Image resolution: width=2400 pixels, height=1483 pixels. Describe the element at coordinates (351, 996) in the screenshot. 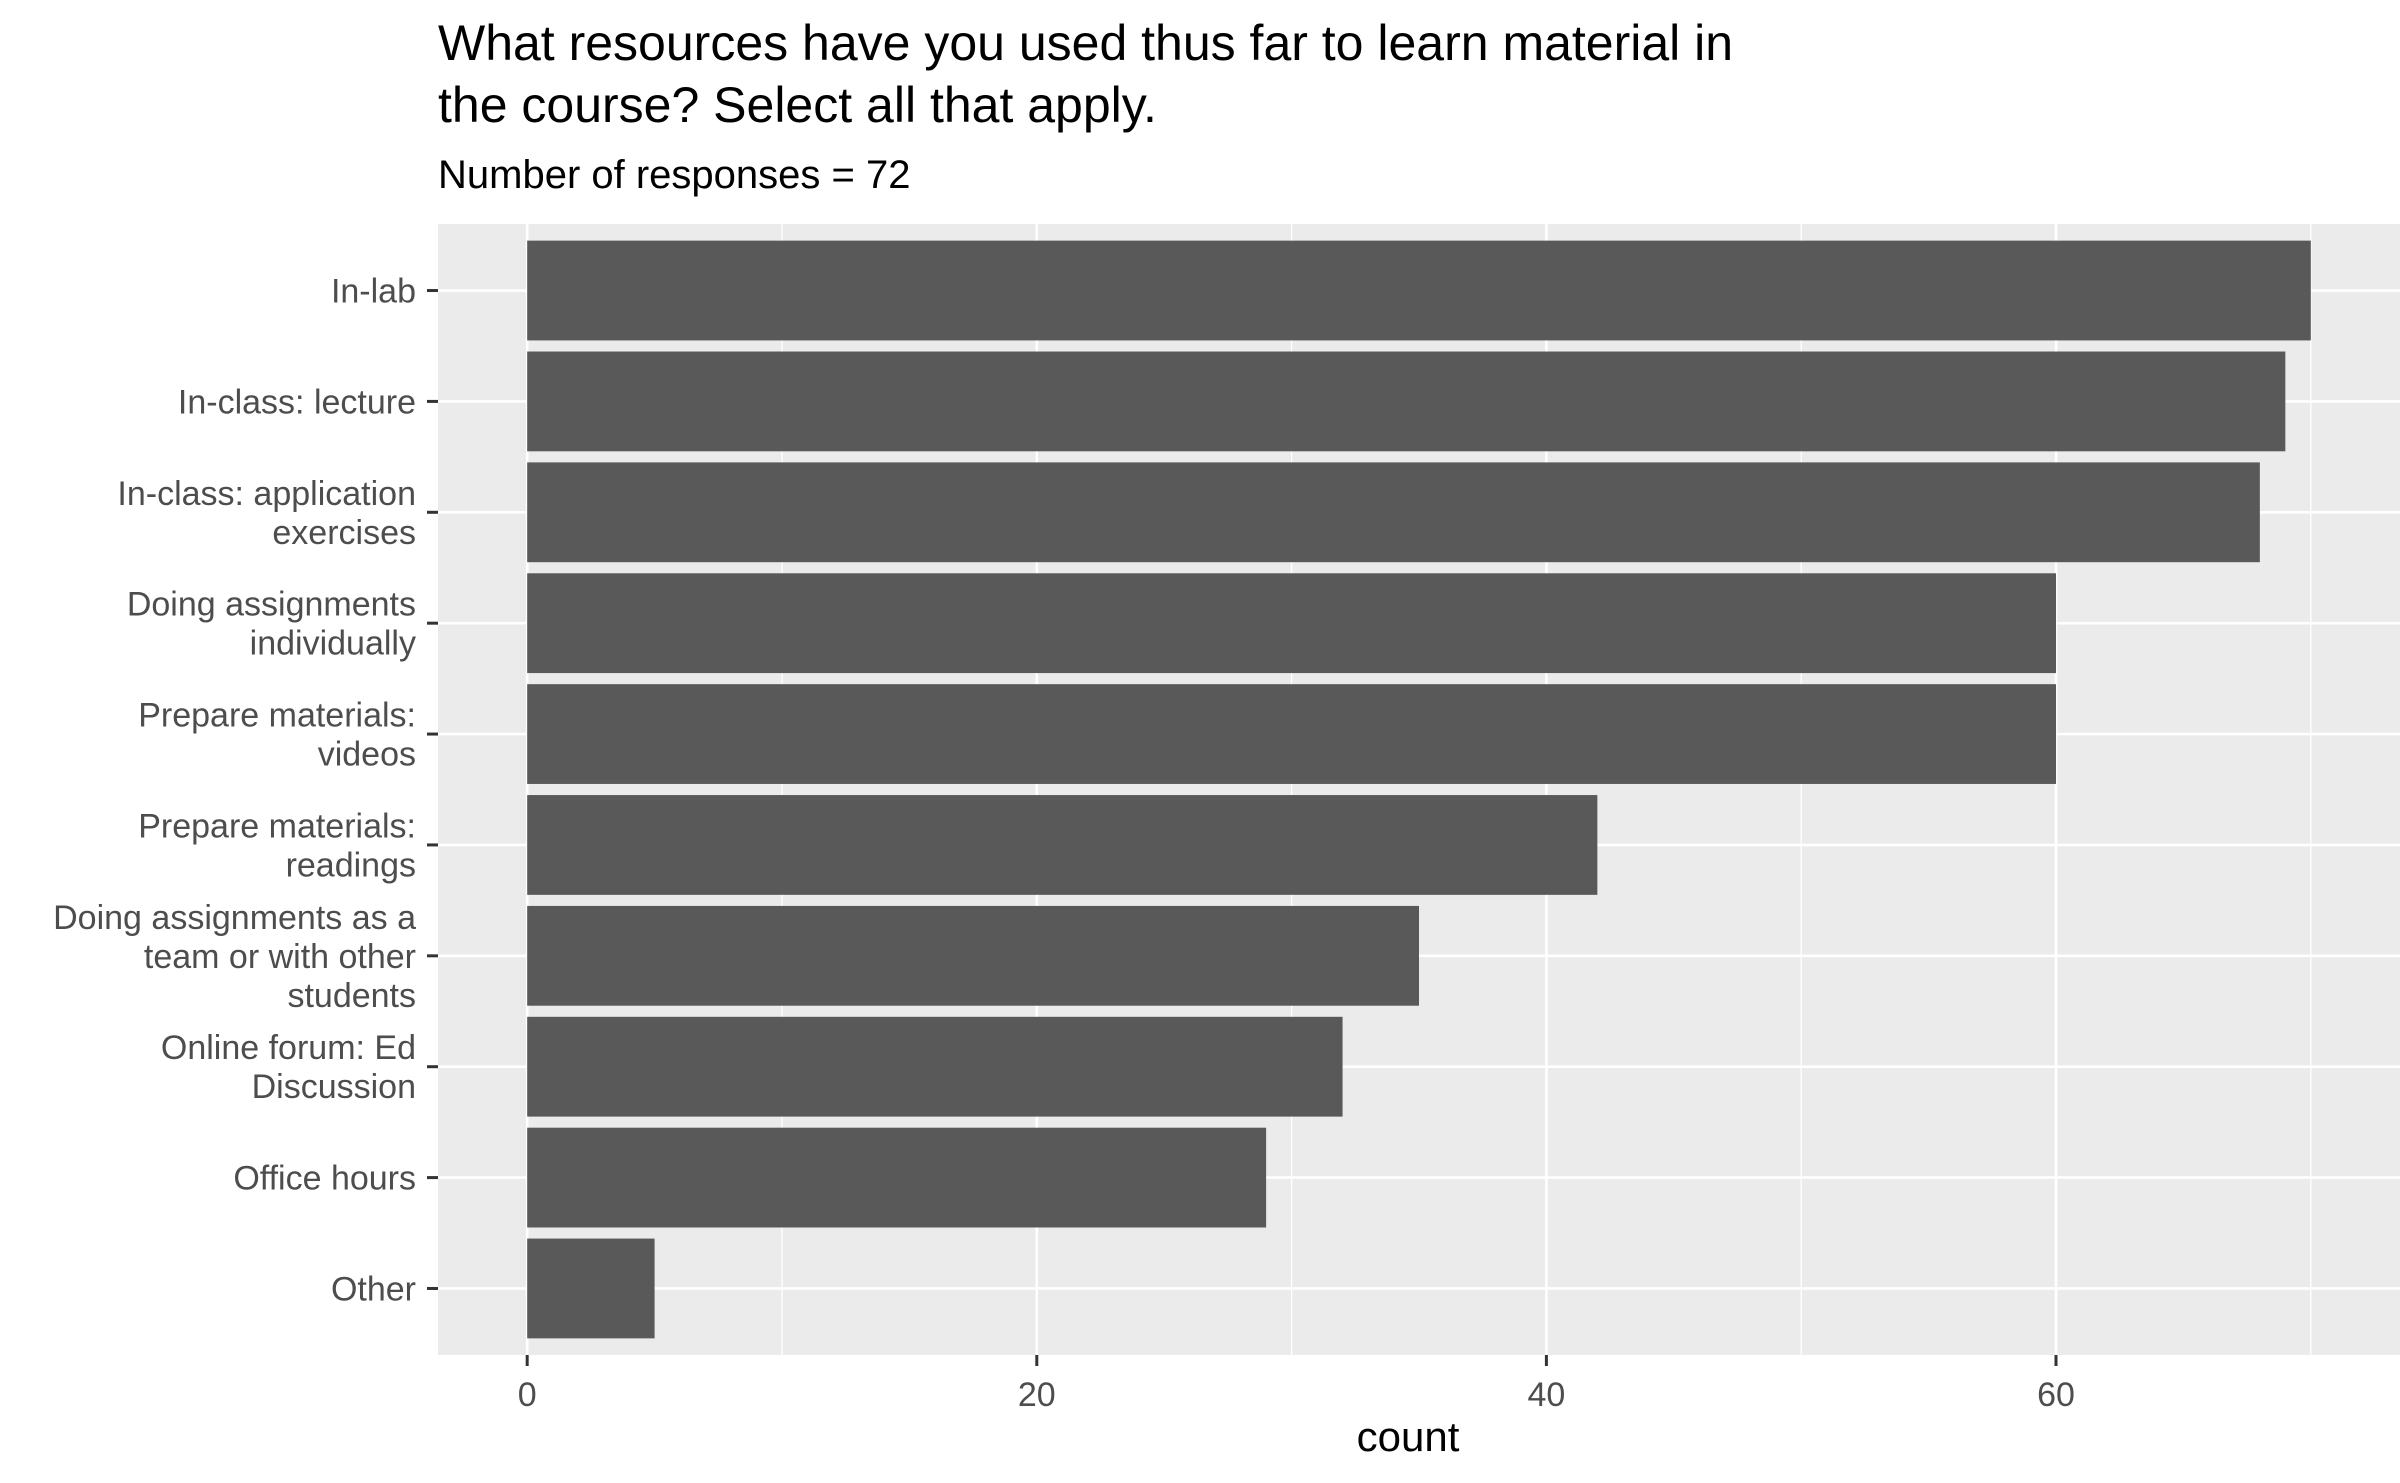

I see `y-tick-label: students` at that location.